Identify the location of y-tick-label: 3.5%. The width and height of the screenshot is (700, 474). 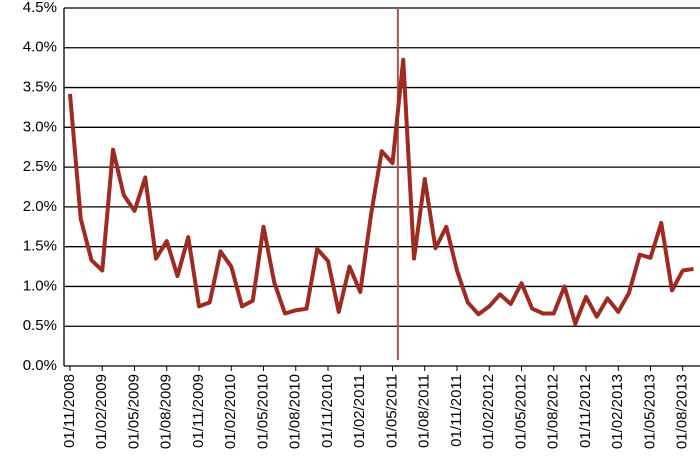
(40, 87).